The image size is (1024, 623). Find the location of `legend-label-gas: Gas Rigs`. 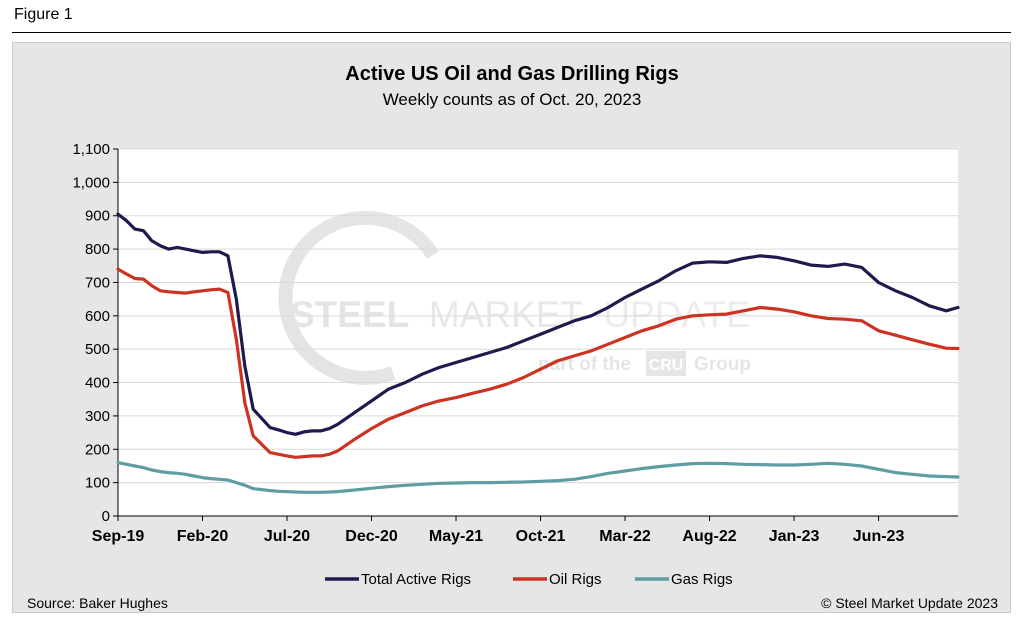

legend-label-gas: Gas Rigs is located at coordinates (702, 579).